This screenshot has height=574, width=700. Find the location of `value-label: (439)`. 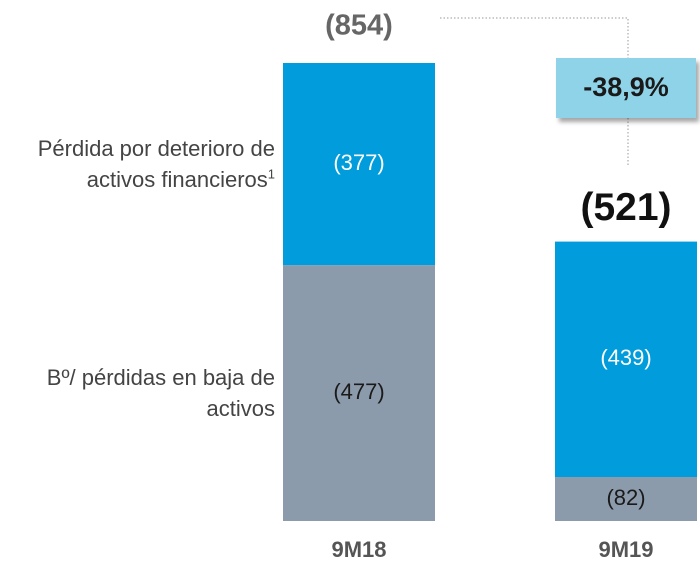

value-label: (439) is located at coordinates (625, 357).